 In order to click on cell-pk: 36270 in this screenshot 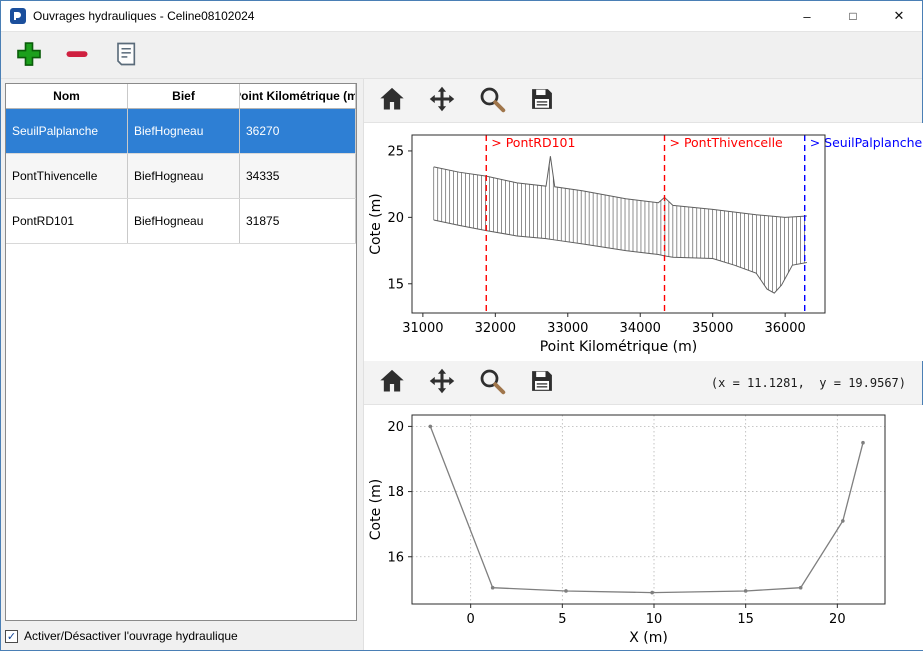, I will do `click(298, 131)`.